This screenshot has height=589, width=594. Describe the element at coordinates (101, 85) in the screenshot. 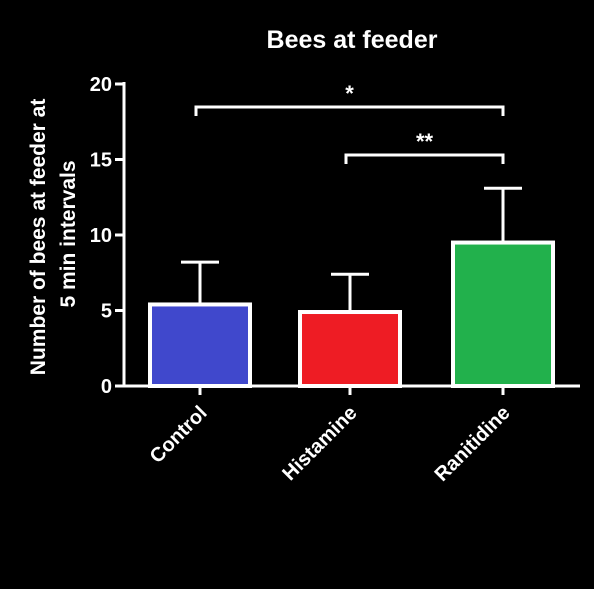

I see `y-tick-label: 20` at that location.